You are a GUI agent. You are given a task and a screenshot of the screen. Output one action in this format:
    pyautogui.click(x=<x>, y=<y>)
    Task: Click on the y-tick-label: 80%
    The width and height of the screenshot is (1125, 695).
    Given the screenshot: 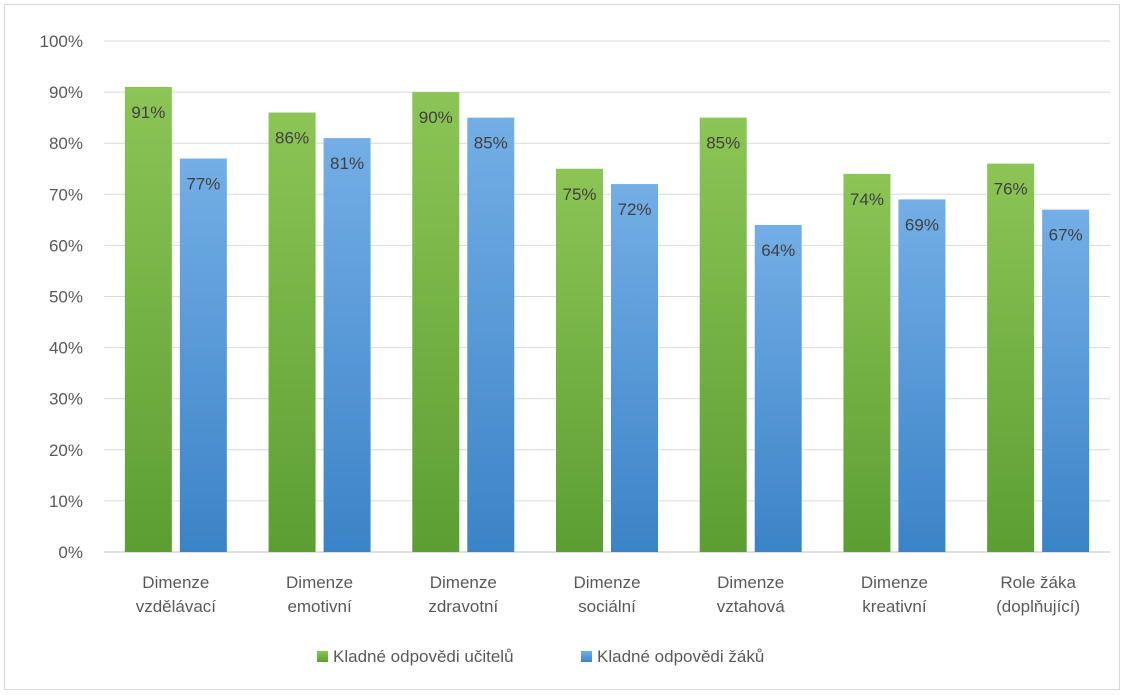 What is the action you would take?
    pyautogui.click(x=66, y=143)
    